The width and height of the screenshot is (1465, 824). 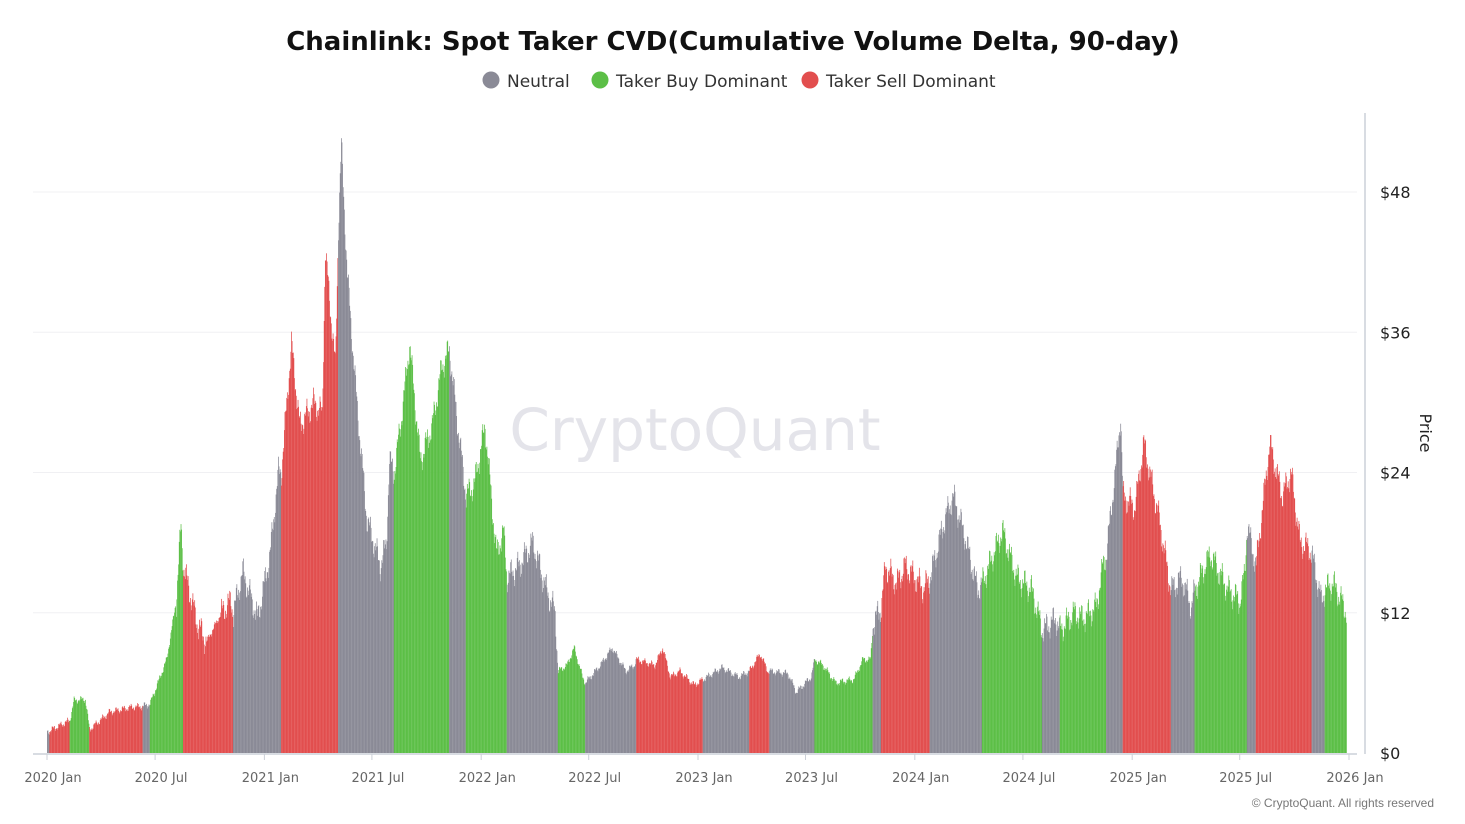 What do you see at coordinates (810, 80) in the screenshot?
I see `legend-marker` at bounding box center [810, 80].